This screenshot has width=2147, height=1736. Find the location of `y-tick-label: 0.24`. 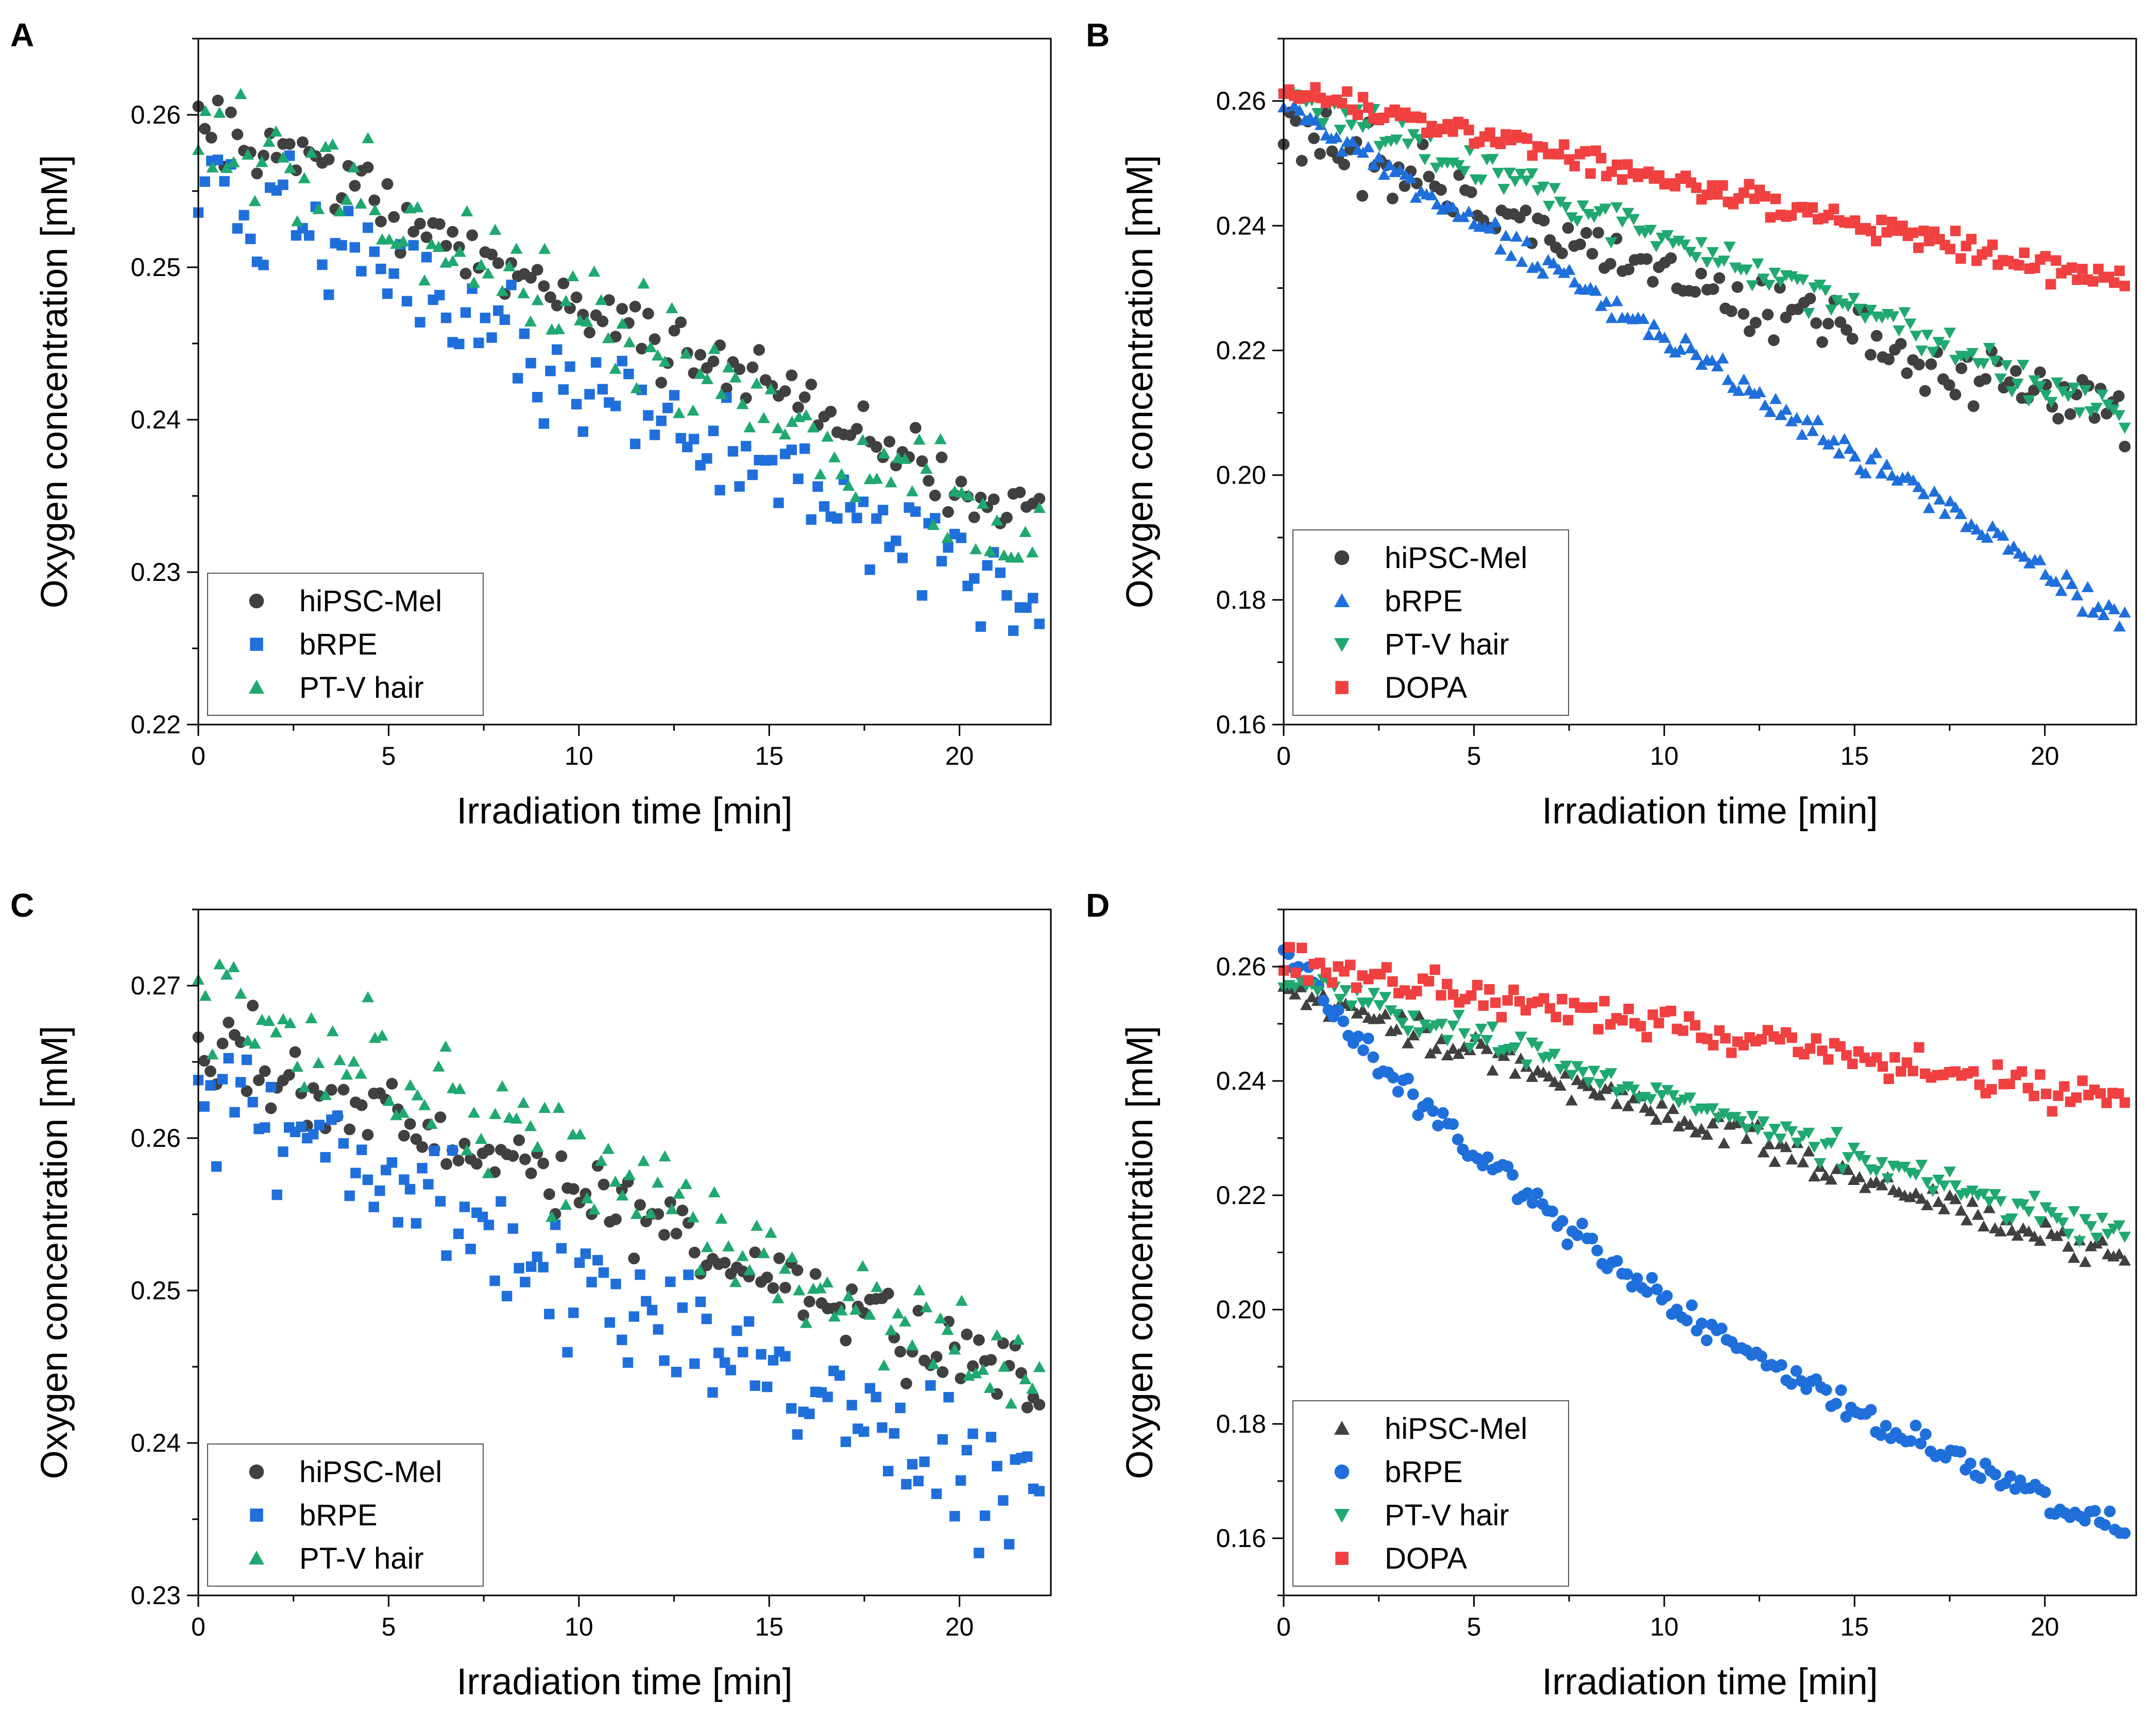

y-tick-label: 0.24 is located at coordinates (1241, 226).